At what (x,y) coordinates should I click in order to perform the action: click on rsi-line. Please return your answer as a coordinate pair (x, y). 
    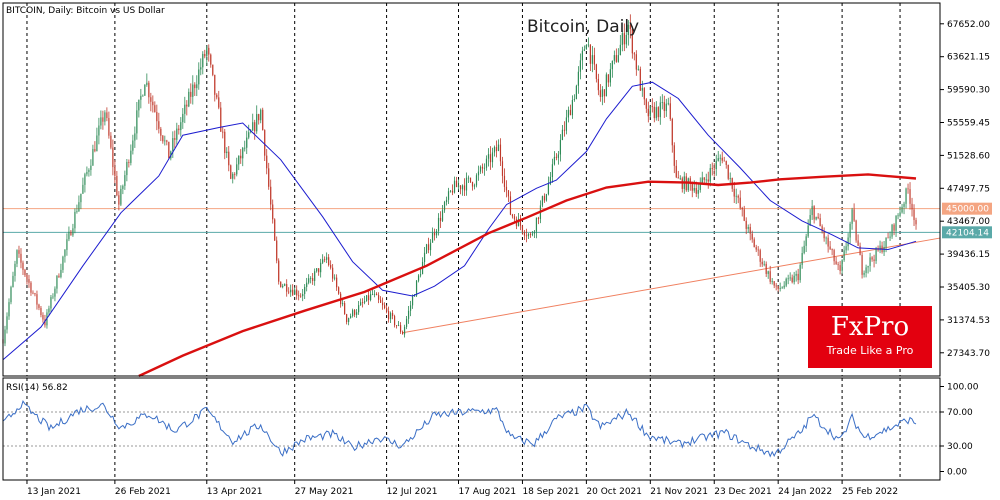
    Looking at the image, I should click on (459, 428).